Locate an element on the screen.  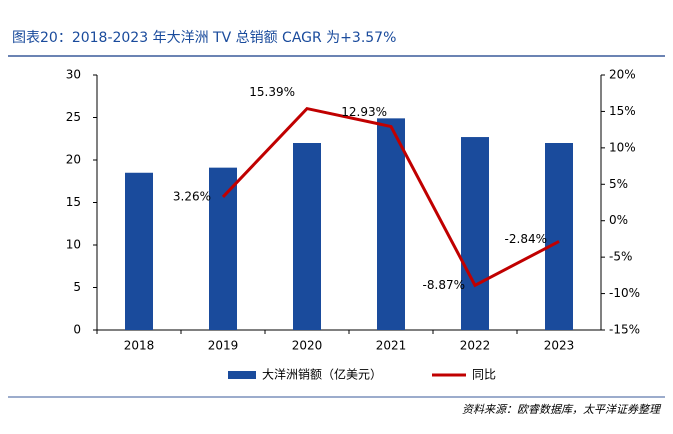
y-tick-label: 0 is located at coordinates (77, 330).